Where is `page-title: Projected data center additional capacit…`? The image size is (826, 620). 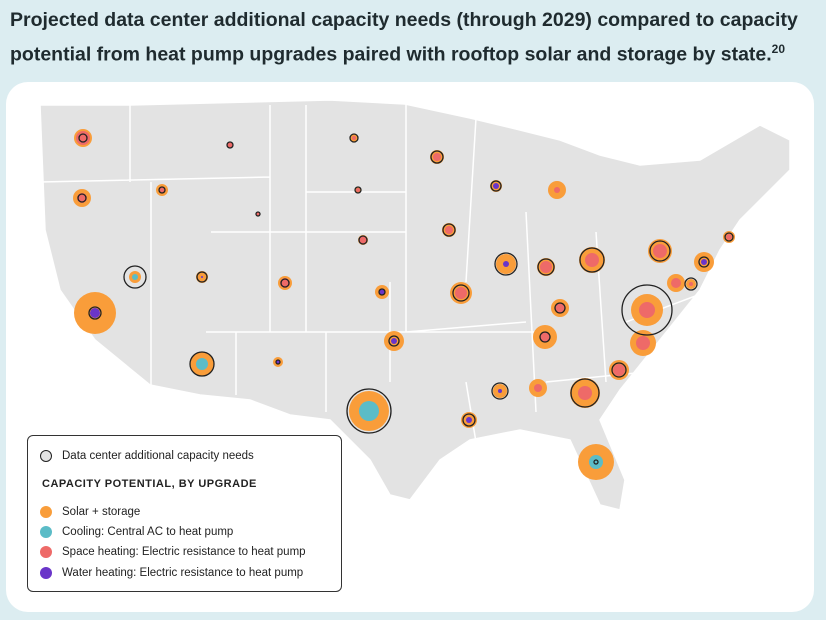 page-title: Projected data center additional capacit… is located at coordinates (415, 38).